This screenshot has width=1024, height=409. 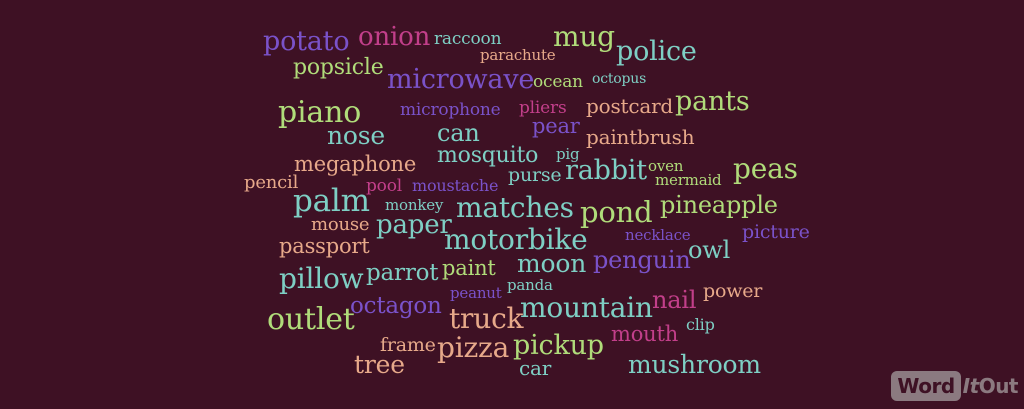 I want to click on word: owl, so click(x=709, y=250).